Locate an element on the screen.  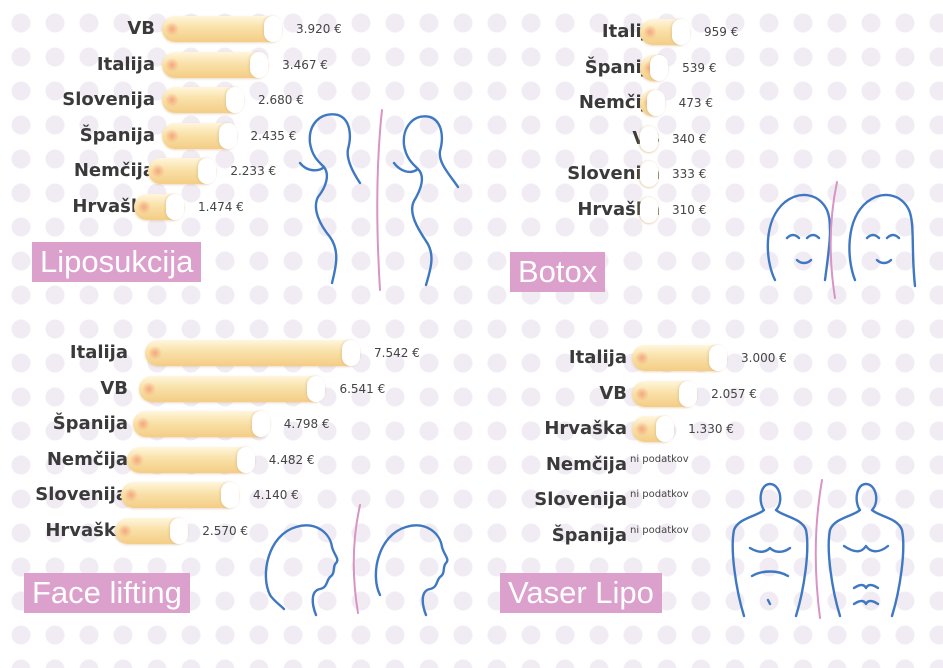
face-icon is located at coordinates (841, 240).